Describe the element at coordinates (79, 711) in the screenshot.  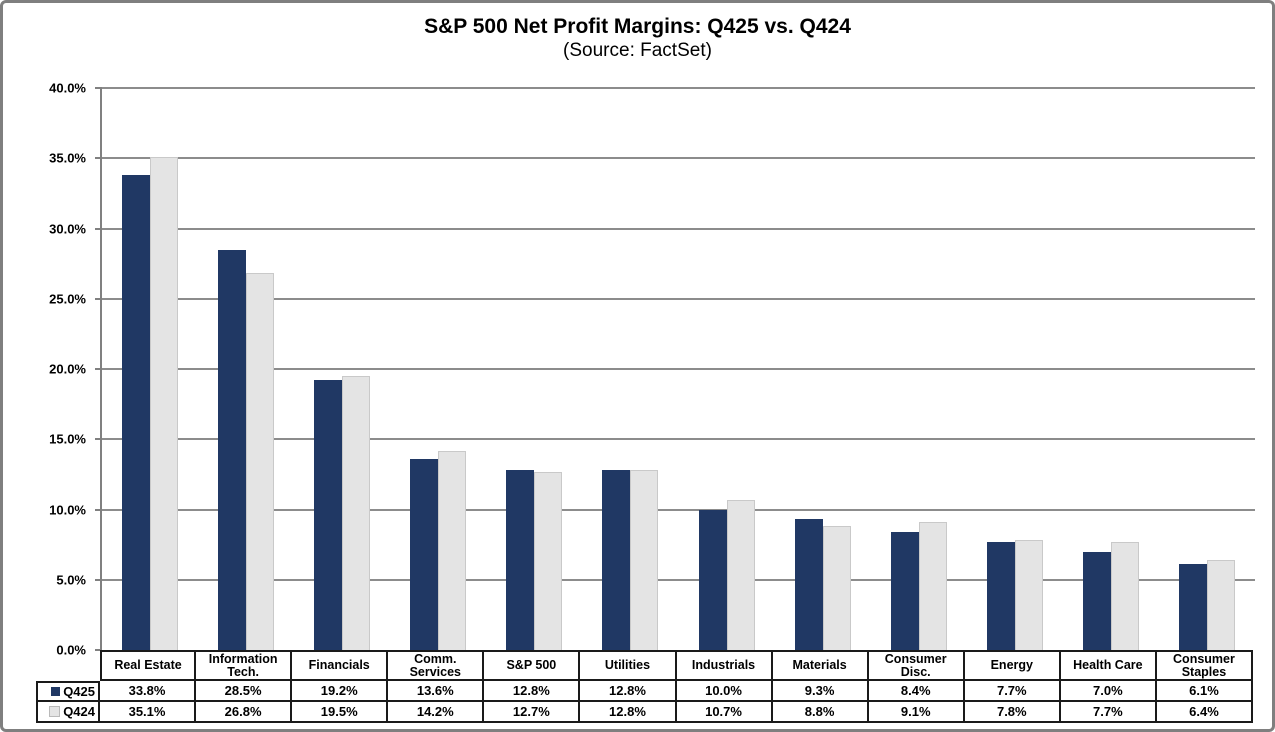
I see `legend-label-q424: Q424` at that location.